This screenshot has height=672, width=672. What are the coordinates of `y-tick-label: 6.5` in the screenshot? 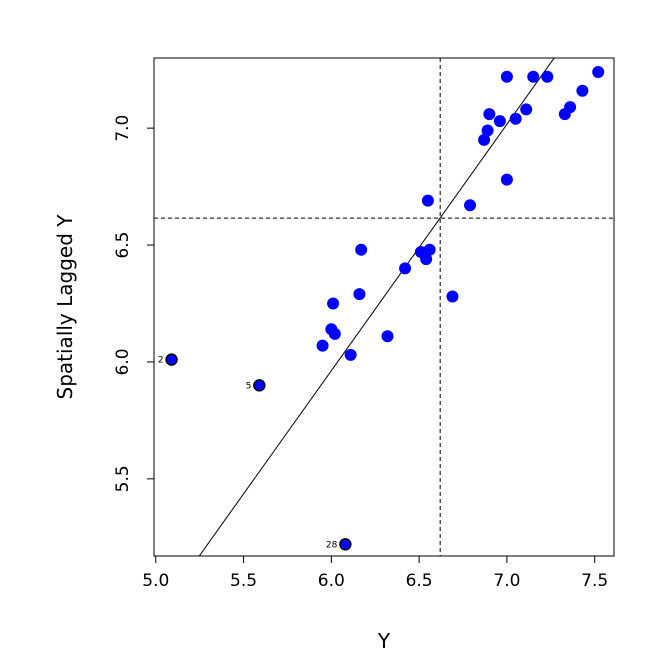 It's located at (123, 245).